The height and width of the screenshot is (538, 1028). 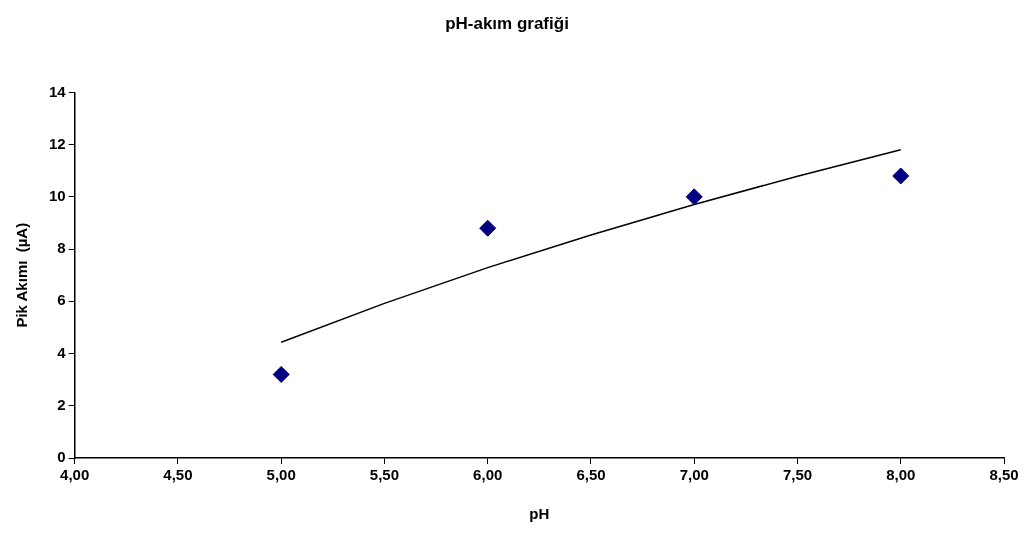 What do you see at coordinates (901, 475) in the screenshot?
I see `x-tick-label: 8,00` at bounding box center [901, 475].